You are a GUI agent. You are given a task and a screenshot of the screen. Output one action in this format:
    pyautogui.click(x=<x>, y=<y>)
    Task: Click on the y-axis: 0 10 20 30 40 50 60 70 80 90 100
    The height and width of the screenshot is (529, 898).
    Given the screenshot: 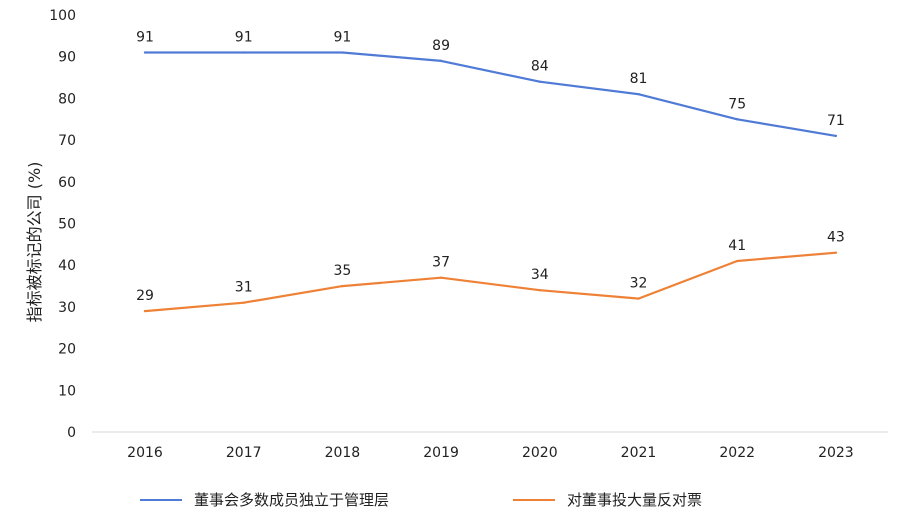 What is the action you would take?
    pyautogui.click(x=62, y=224)
    